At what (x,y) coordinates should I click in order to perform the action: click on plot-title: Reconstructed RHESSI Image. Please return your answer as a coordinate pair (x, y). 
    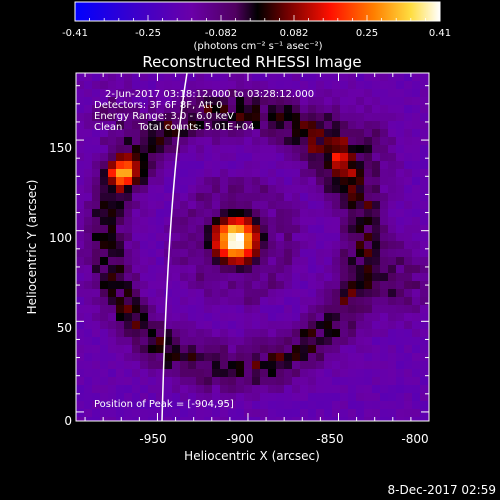
    Looking at the image, I should click on (251, 62).